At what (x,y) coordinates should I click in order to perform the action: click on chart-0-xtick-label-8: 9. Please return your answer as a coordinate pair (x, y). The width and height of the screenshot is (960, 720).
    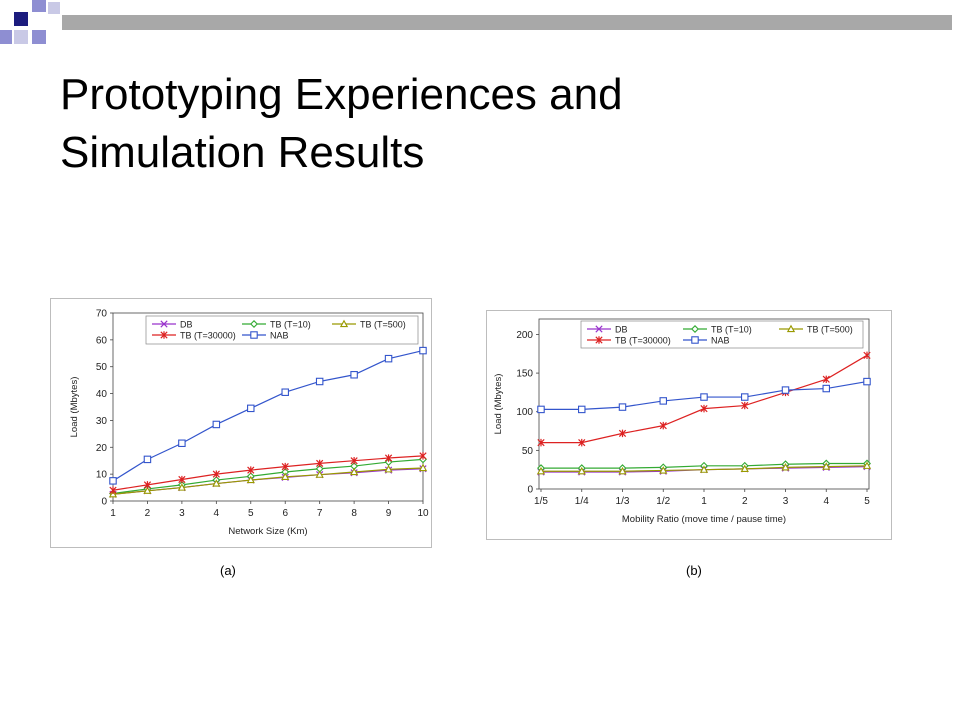
    Looking at the image, I should click on (389, 513).